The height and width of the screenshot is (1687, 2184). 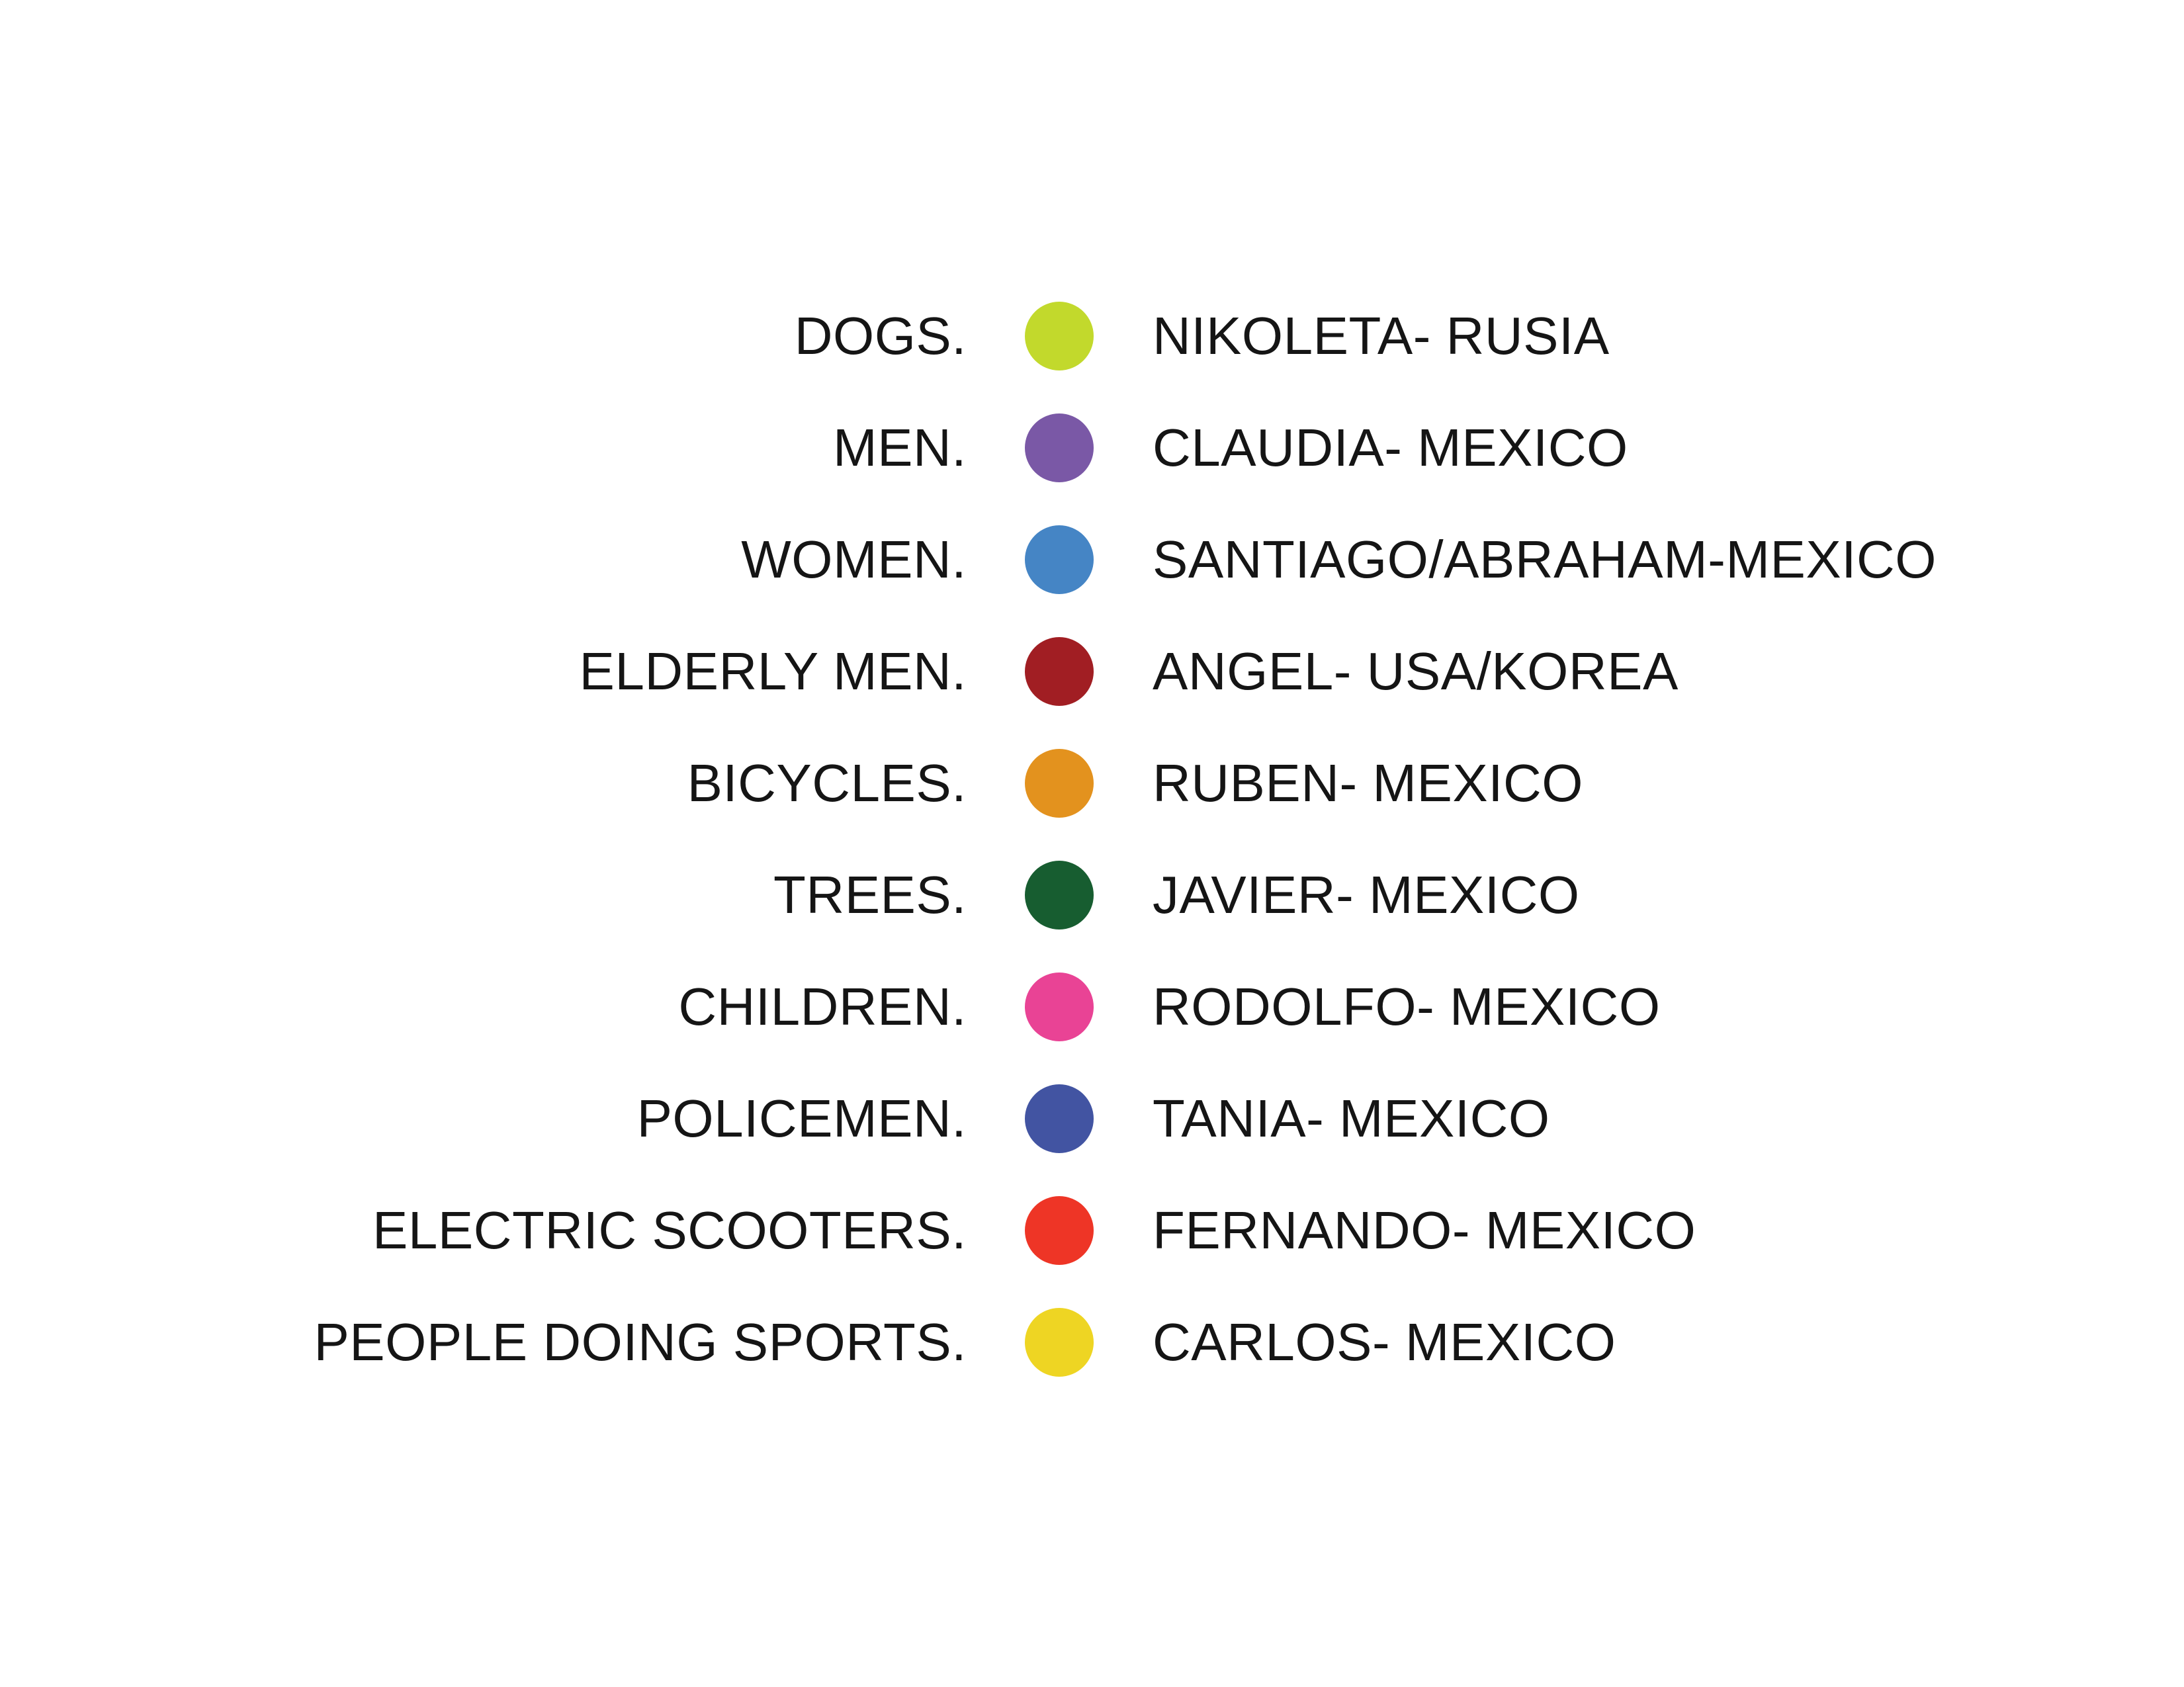 I want to click on legend-row: CHILDREN. RODOLFO- MEXICO, so click(x=1092, y=1006).